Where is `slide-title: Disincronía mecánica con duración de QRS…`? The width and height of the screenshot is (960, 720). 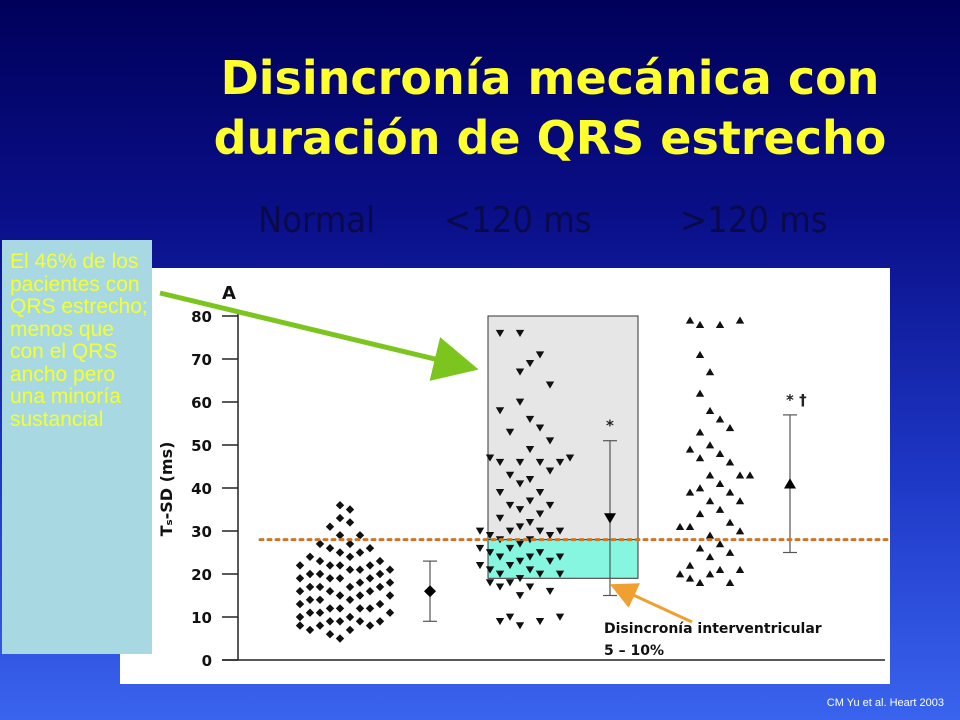
slide-title: Disincronía mecánica con duración de QRS… is located at coordinates (550, 108).